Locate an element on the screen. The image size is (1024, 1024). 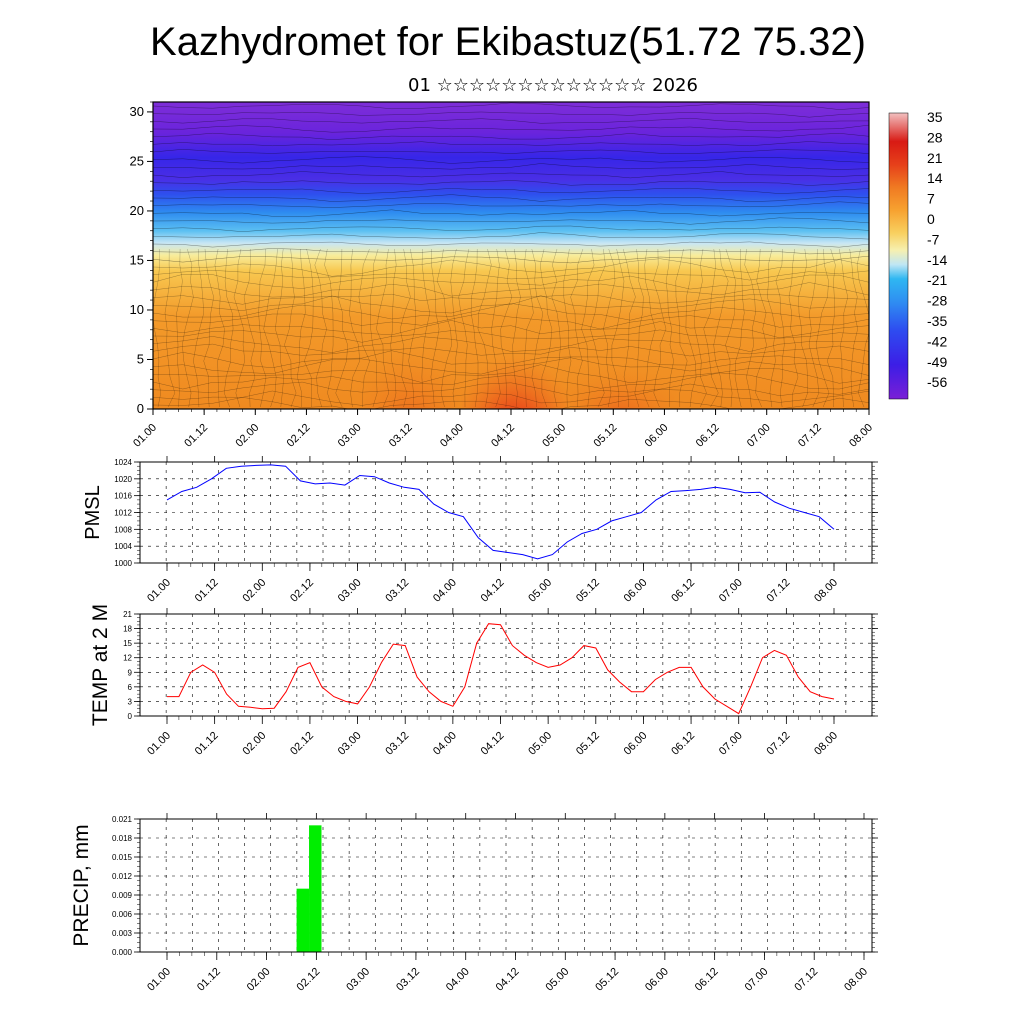
colorbar-label: -21 is located at coordinates (937, 280).